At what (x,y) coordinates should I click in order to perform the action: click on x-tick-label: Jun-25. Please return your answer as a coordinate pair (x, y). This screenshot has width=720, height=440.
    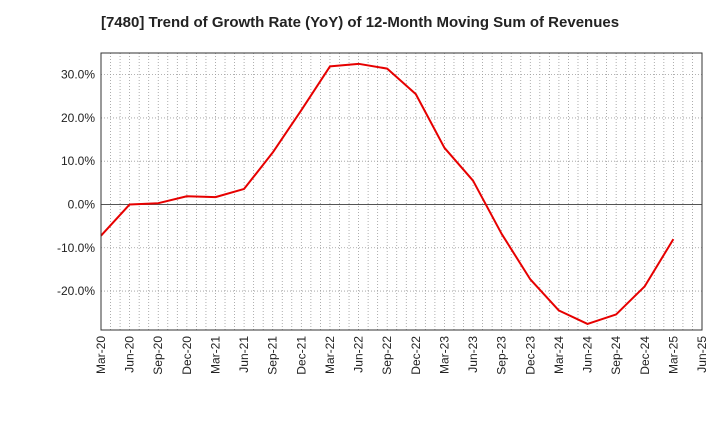
    Looking at the image, I should click on (702, 354).